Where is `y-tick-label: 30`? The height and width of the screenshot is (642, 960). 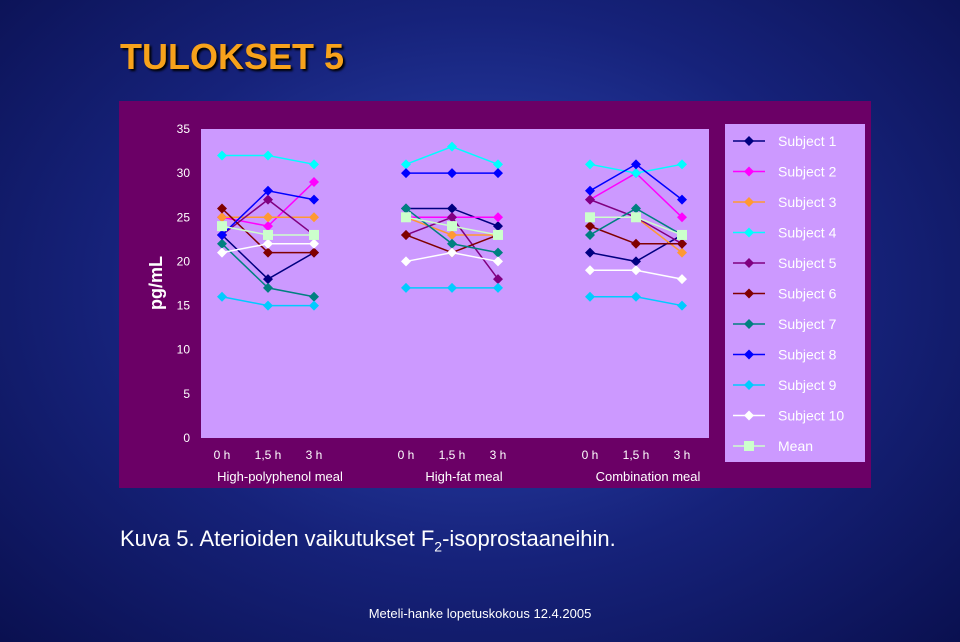 y-tick-label: 30 is located at coordinates (184, 173).